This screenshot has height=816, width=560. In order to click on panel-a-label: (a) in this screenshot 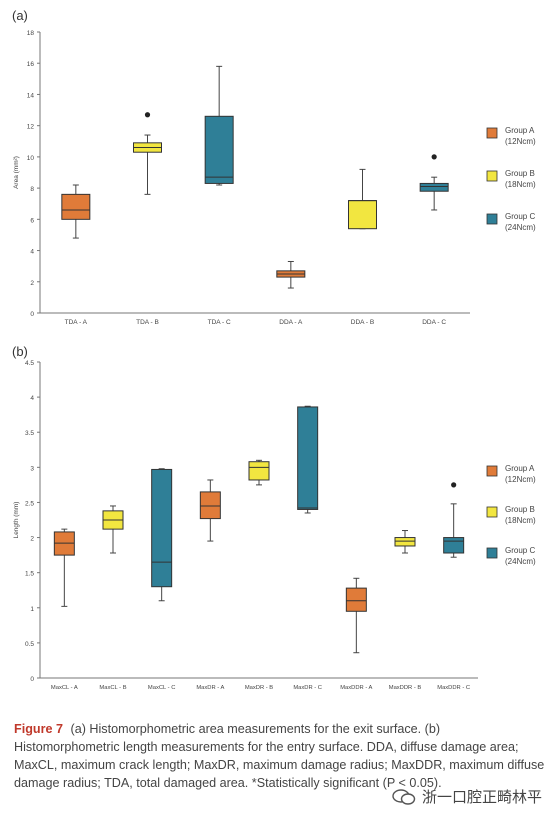, I will do `click(20, 15)`.